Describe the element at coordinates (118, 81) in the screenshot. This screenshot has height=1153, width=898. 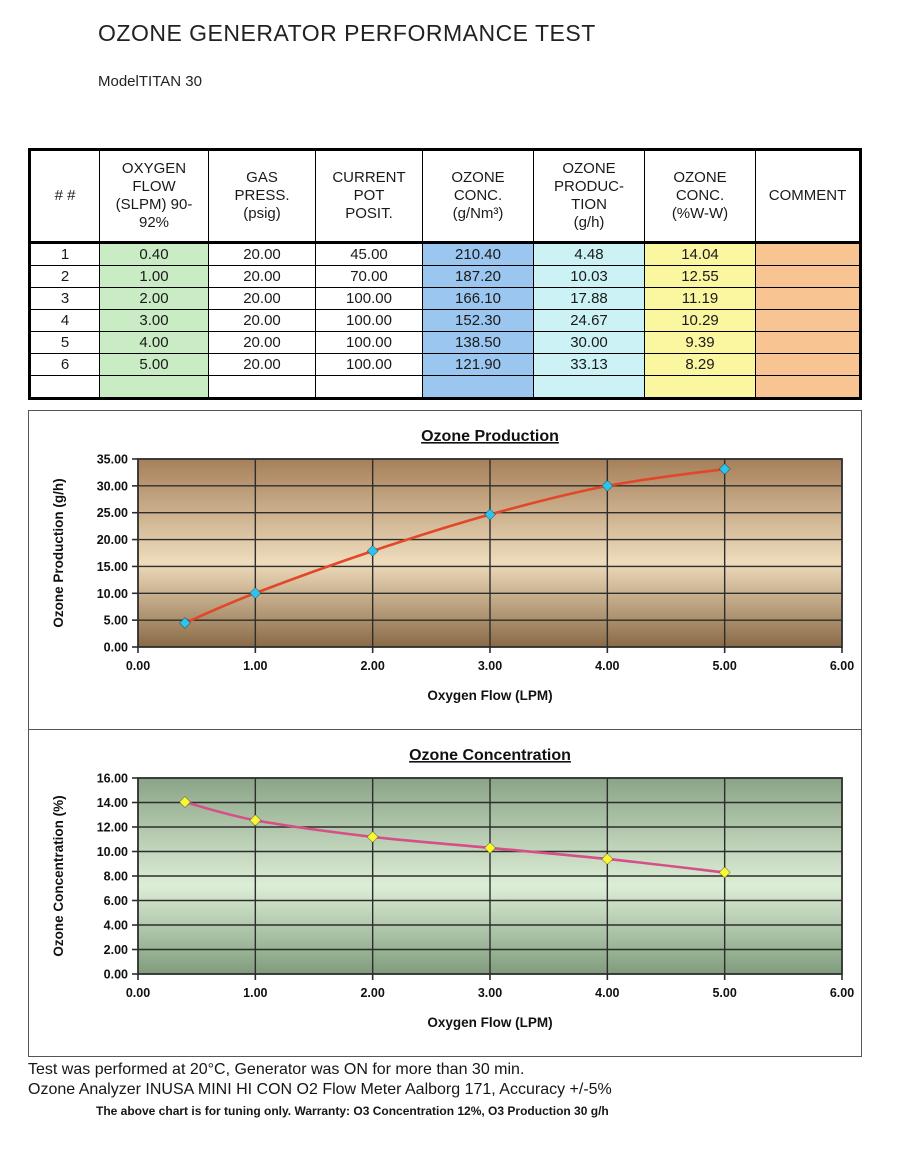
I see `model-label: Model` at that location.